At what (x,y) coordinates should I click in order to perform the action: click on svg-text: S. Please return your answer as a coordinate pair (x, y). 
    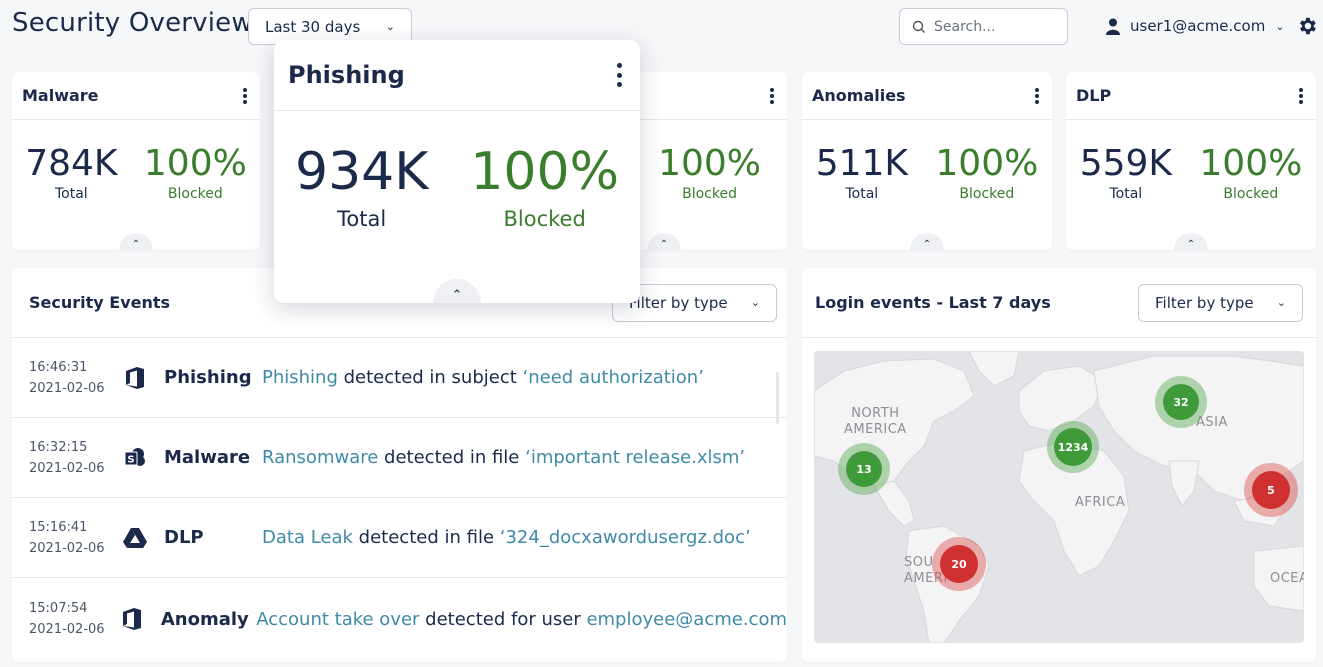
    Looking at the image, I should click on (130, 459).